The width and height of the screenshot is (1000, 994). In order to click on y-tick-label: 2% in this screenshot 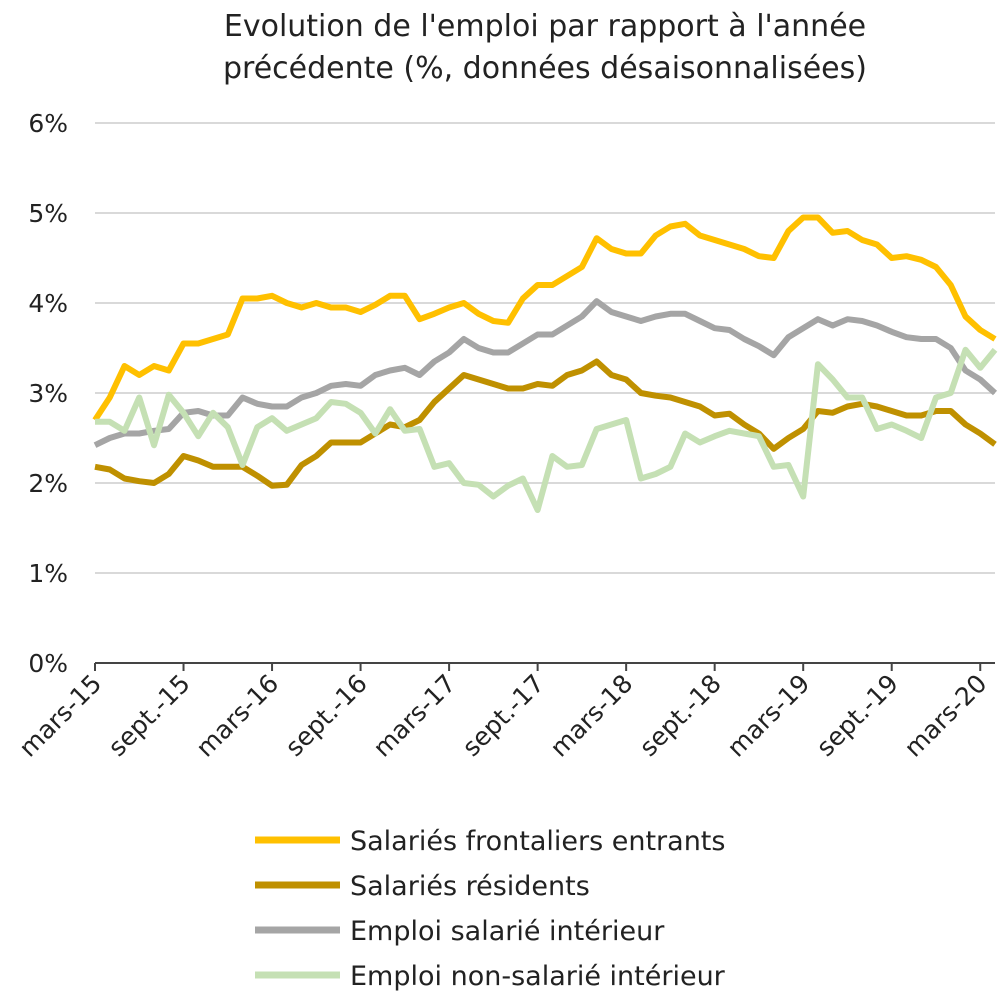, I will do `click(48, 483)`.